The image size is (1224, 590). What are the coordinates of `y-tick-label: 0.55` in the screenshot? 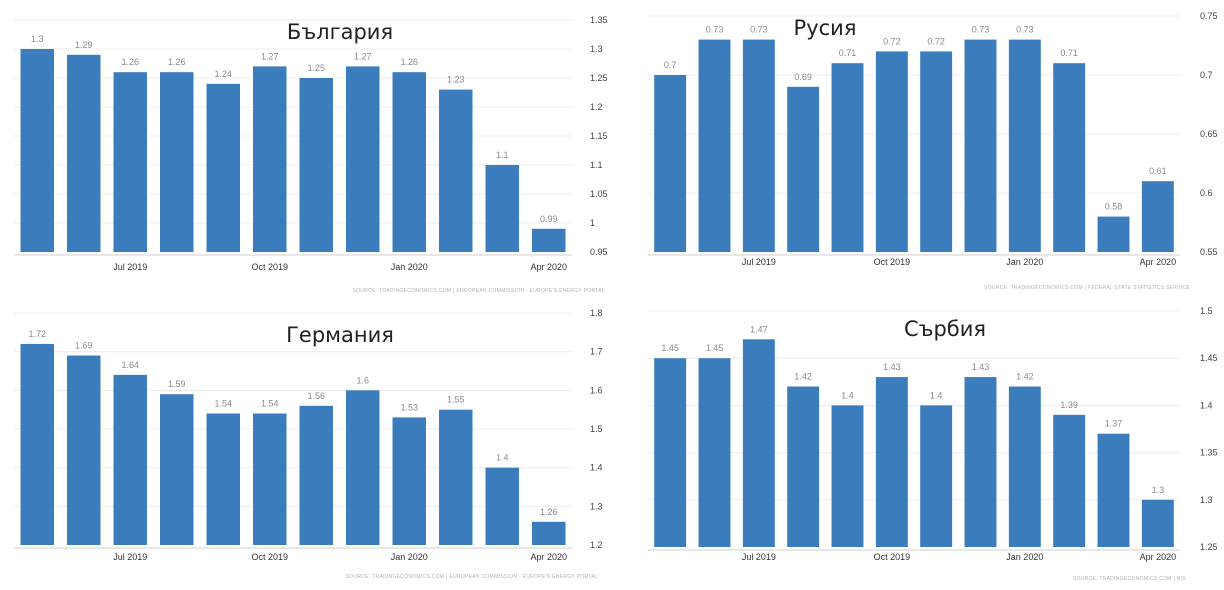 It's located at (1209, 252).